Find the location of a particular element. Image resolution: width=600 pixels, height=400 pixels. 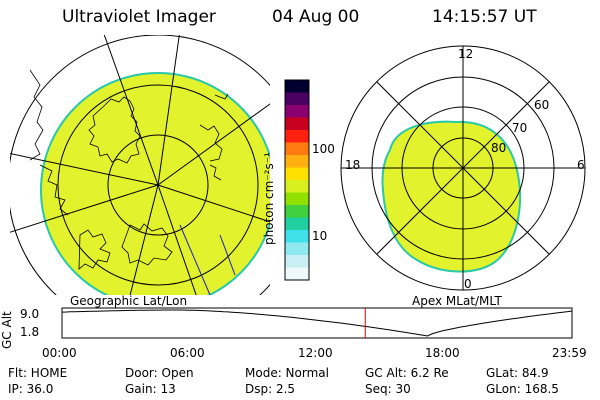

orbit-altitude-curve is located at coordinates (317, 323).